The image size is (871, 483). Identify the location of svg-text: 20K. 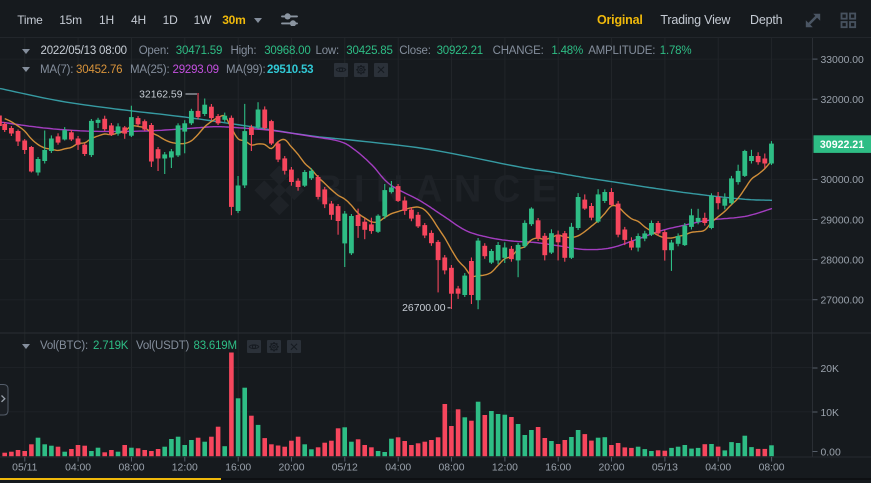
(830, 369).